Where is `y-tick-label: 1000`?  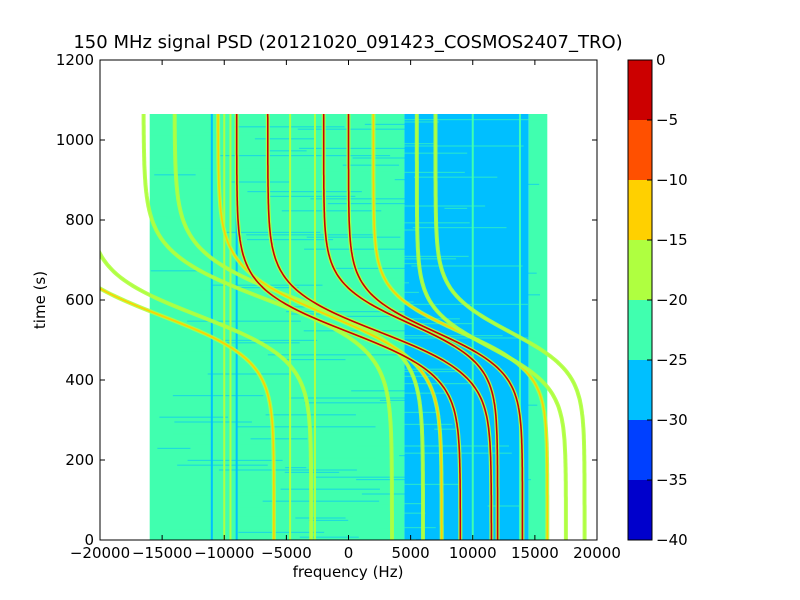 y-tick-label: 1000 is located at coordinates (75, 140).